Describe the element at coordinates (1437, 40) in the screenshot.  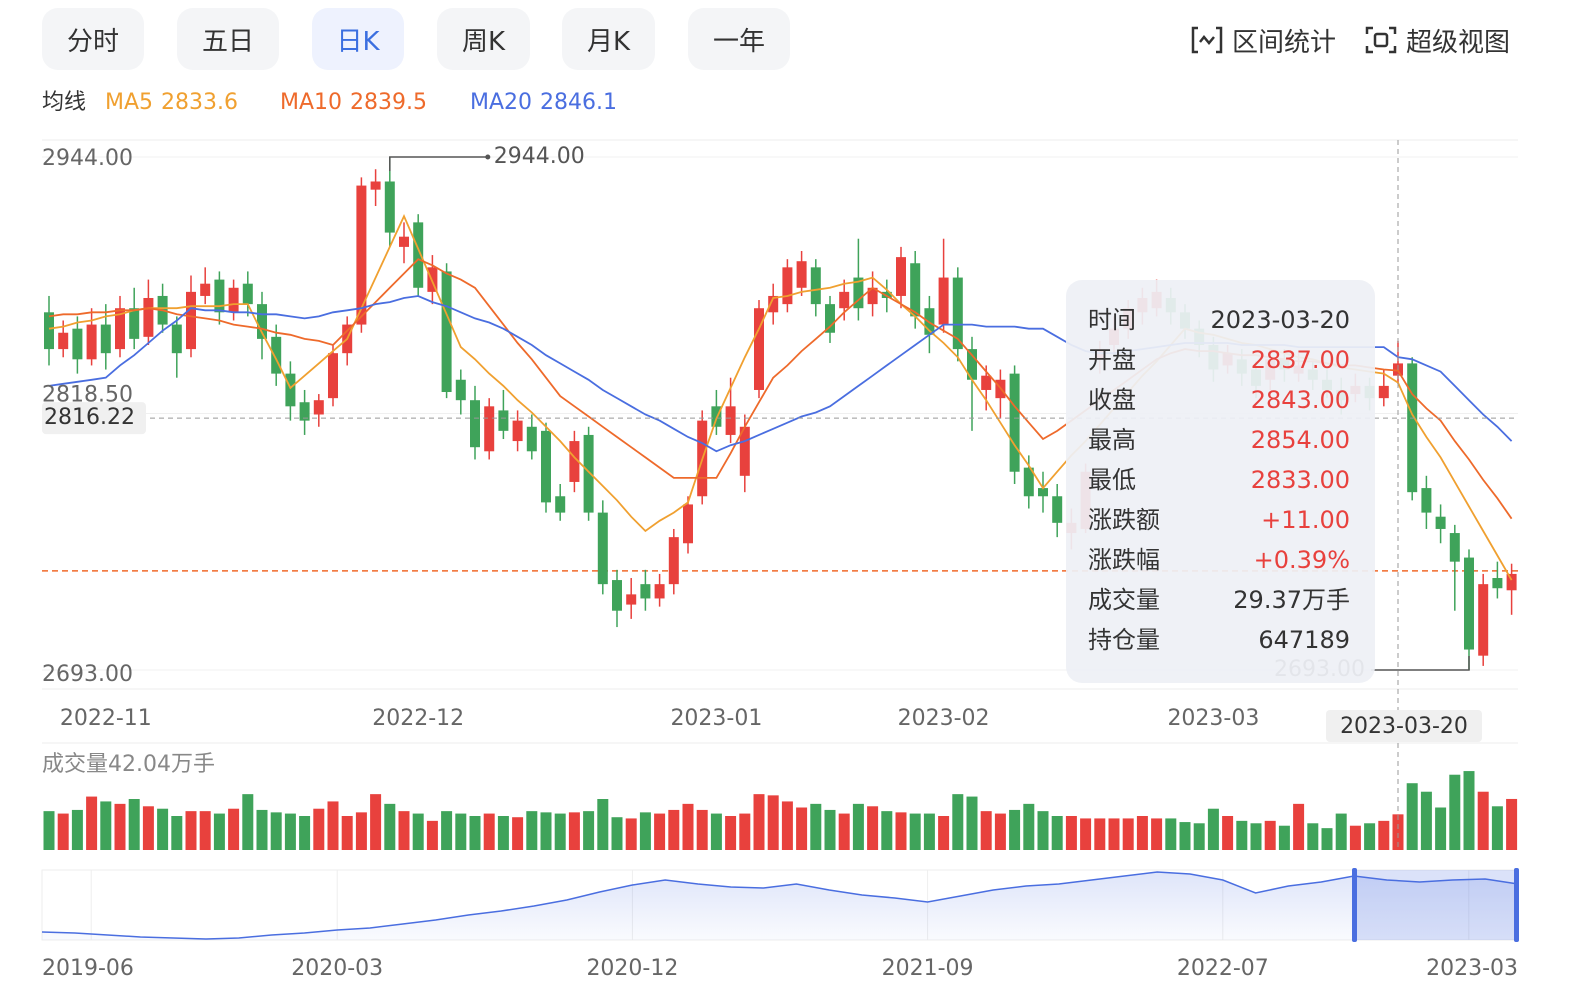
I see `super-view-button: 超级视图` at that location.